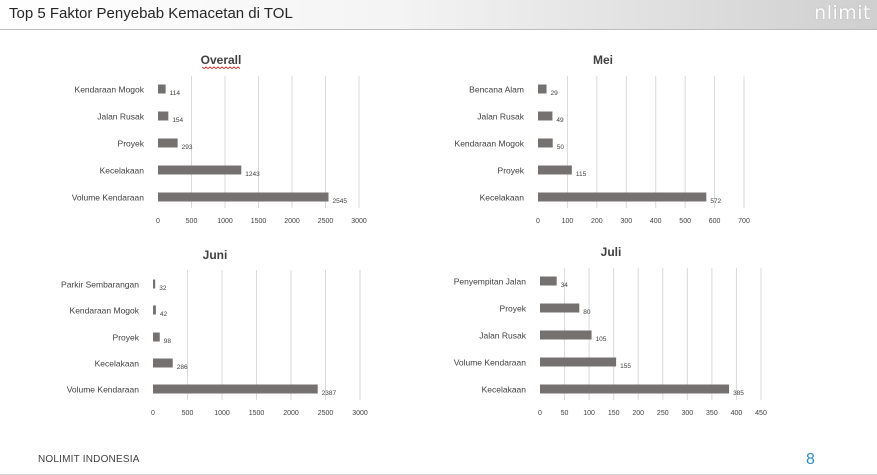  What do you see at coordinates (182, 367) in the screenshot?
I see `data-label: 286` at bounding box center [182, 367].